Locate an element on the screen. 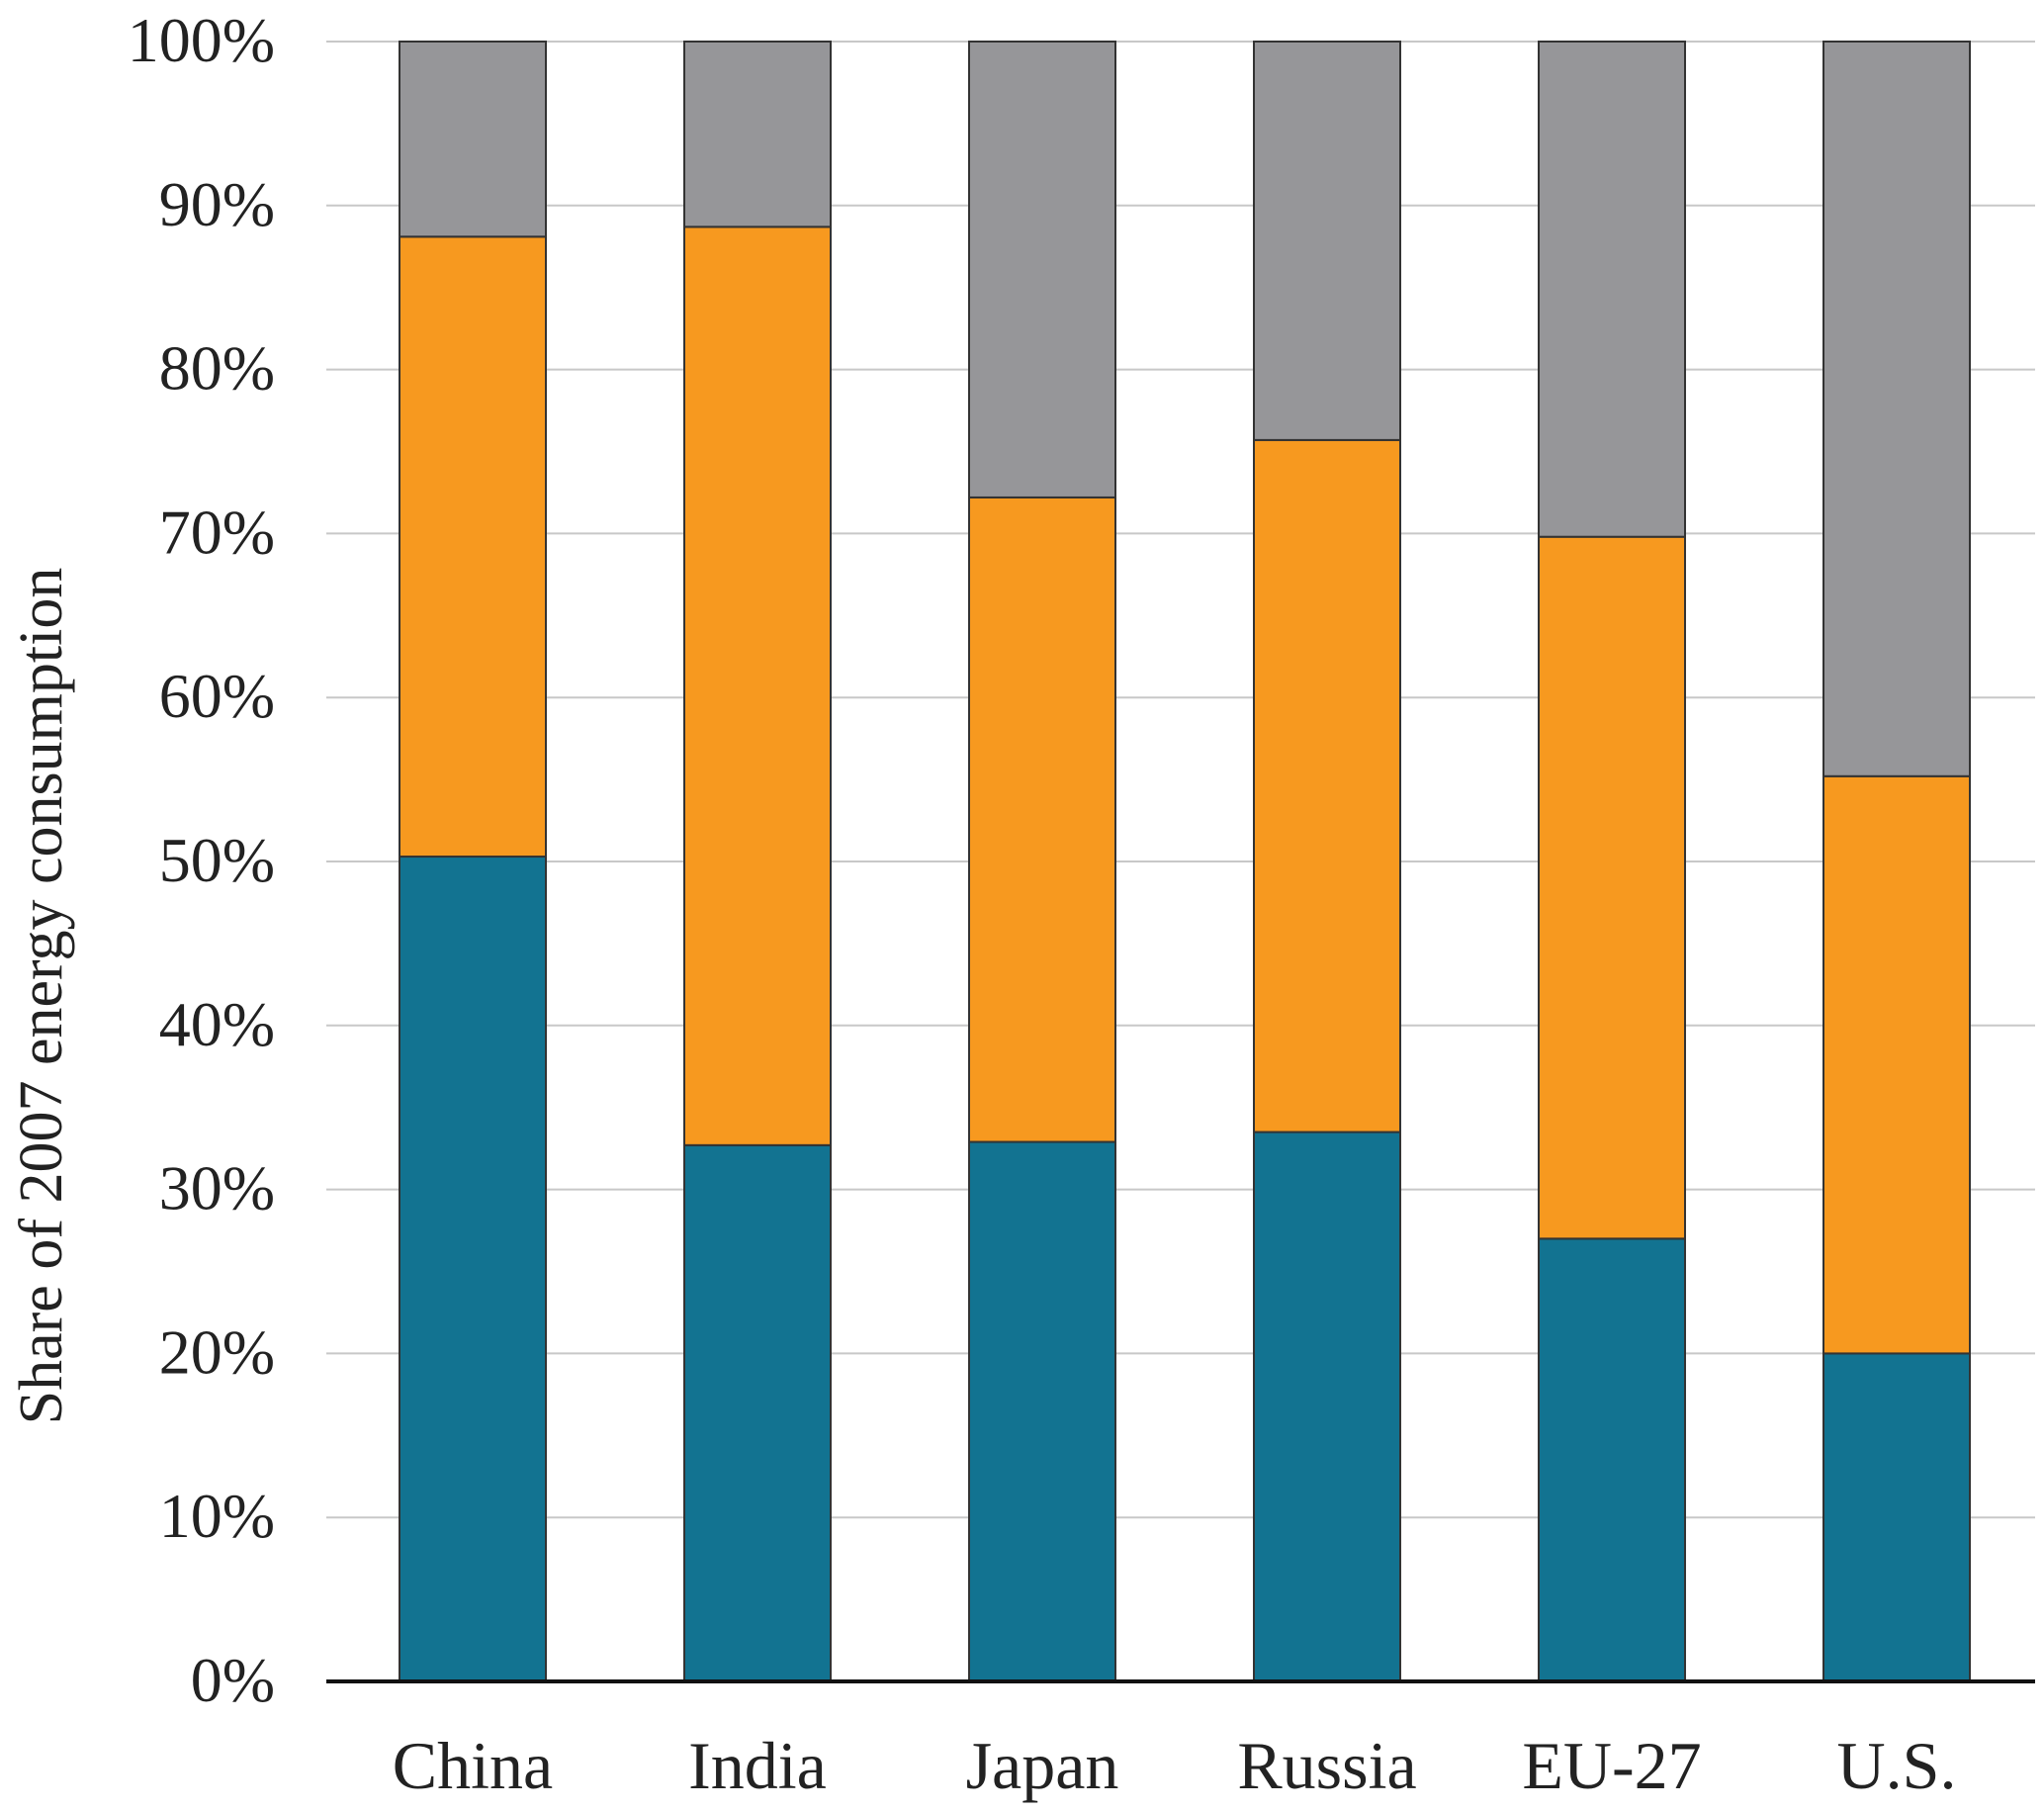  x-tick-label: Russia is located at coordinates (1326, 1765).